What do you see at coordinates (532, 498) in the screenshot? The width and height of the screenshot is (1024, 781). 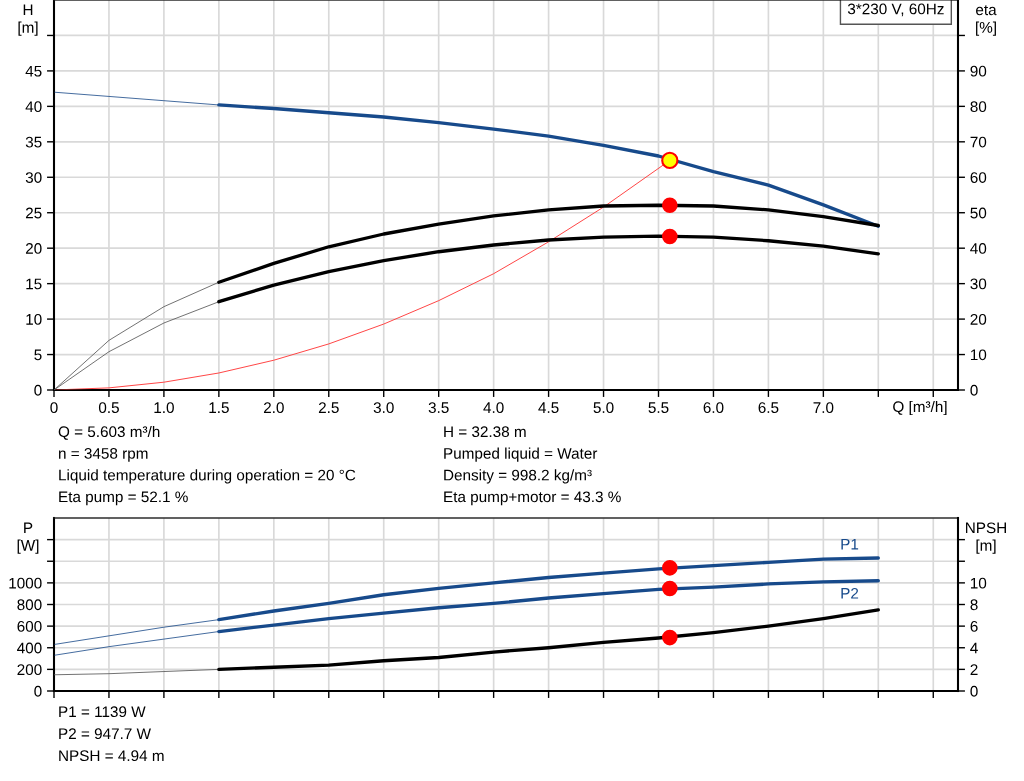 I see `text: Eta pump+motor = 43.3 %` at bounding box center [532, 498].